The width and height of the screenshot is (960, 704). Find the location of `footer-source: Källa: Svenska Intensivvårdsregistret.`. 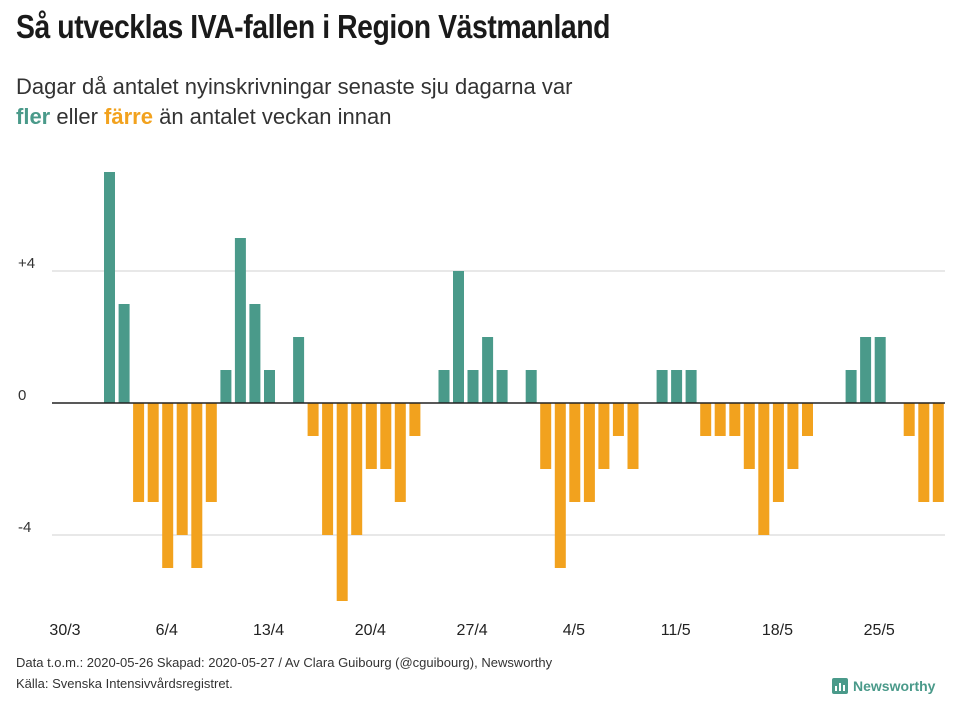

footer-source: Källa: Svenska Intensivvårdsregistret. is located at coordinates (124, 683).